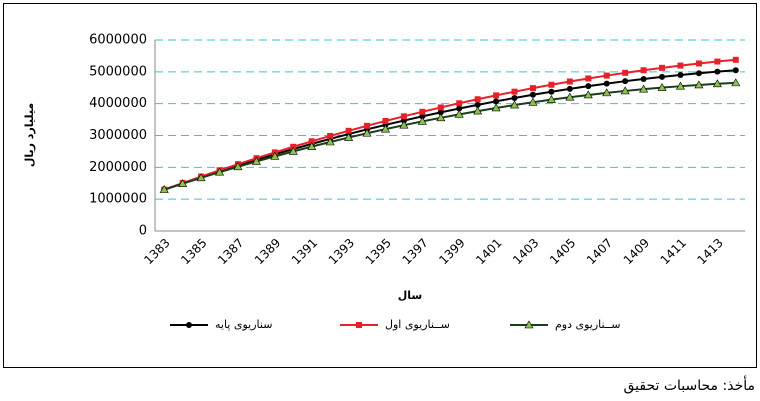 Image resolution: width=760 pixels, height=401 pixels. What do you see at coordinates (193, 251) in the screenshot?
I see `x-tick-label: 1385` at bounding box center [193, 251].